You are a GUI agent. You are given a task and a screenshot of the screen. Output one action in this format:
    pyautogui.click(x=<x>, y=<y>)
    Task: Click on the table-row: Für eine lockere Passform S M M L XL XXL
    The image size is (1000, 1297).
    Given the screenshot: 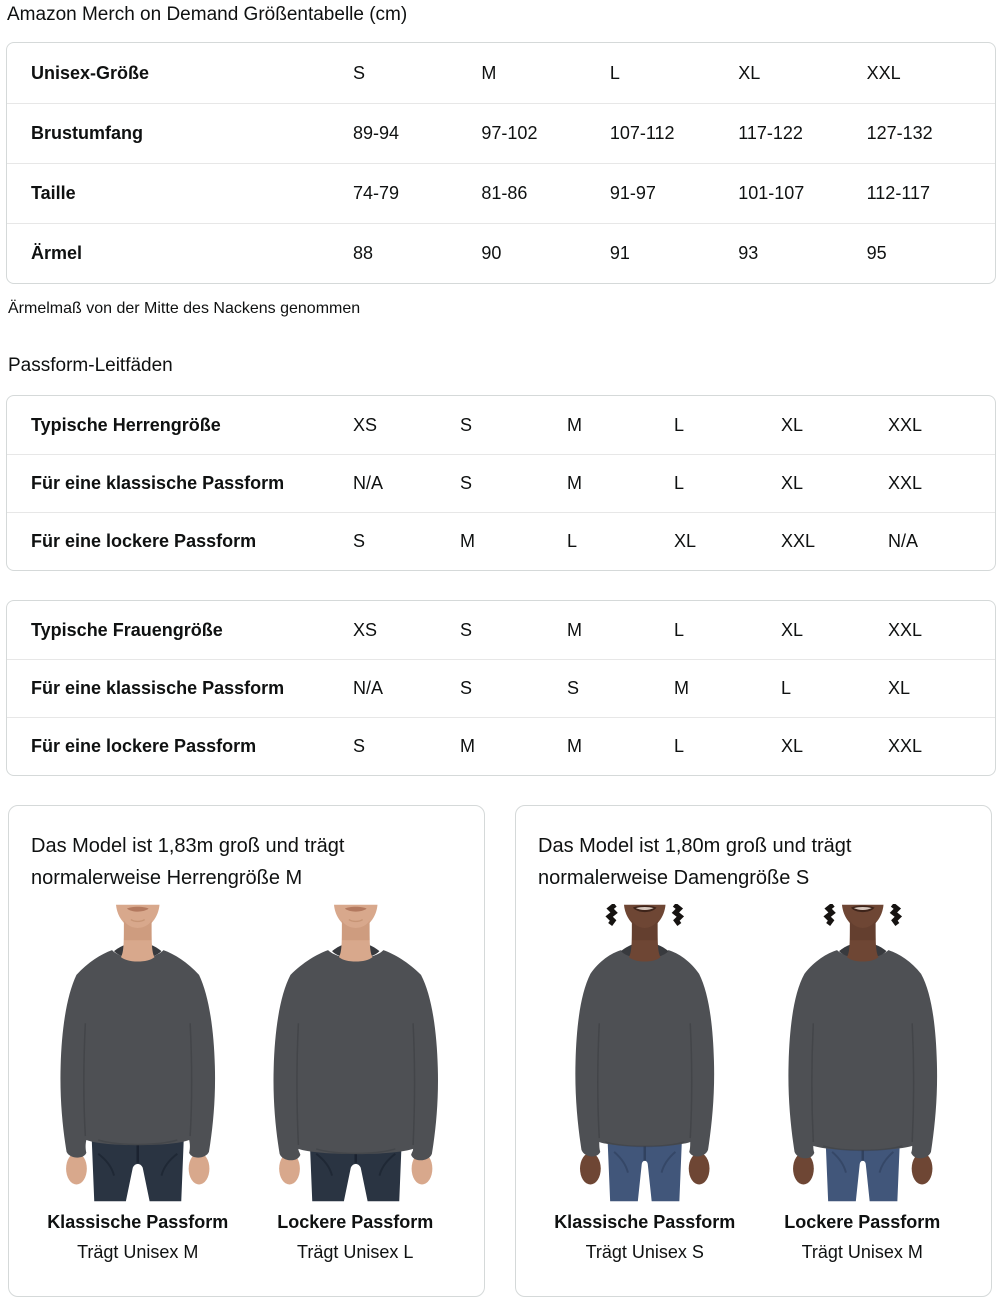 What is the action you would take?
    pyautogui.click(x=501, y=746)
    